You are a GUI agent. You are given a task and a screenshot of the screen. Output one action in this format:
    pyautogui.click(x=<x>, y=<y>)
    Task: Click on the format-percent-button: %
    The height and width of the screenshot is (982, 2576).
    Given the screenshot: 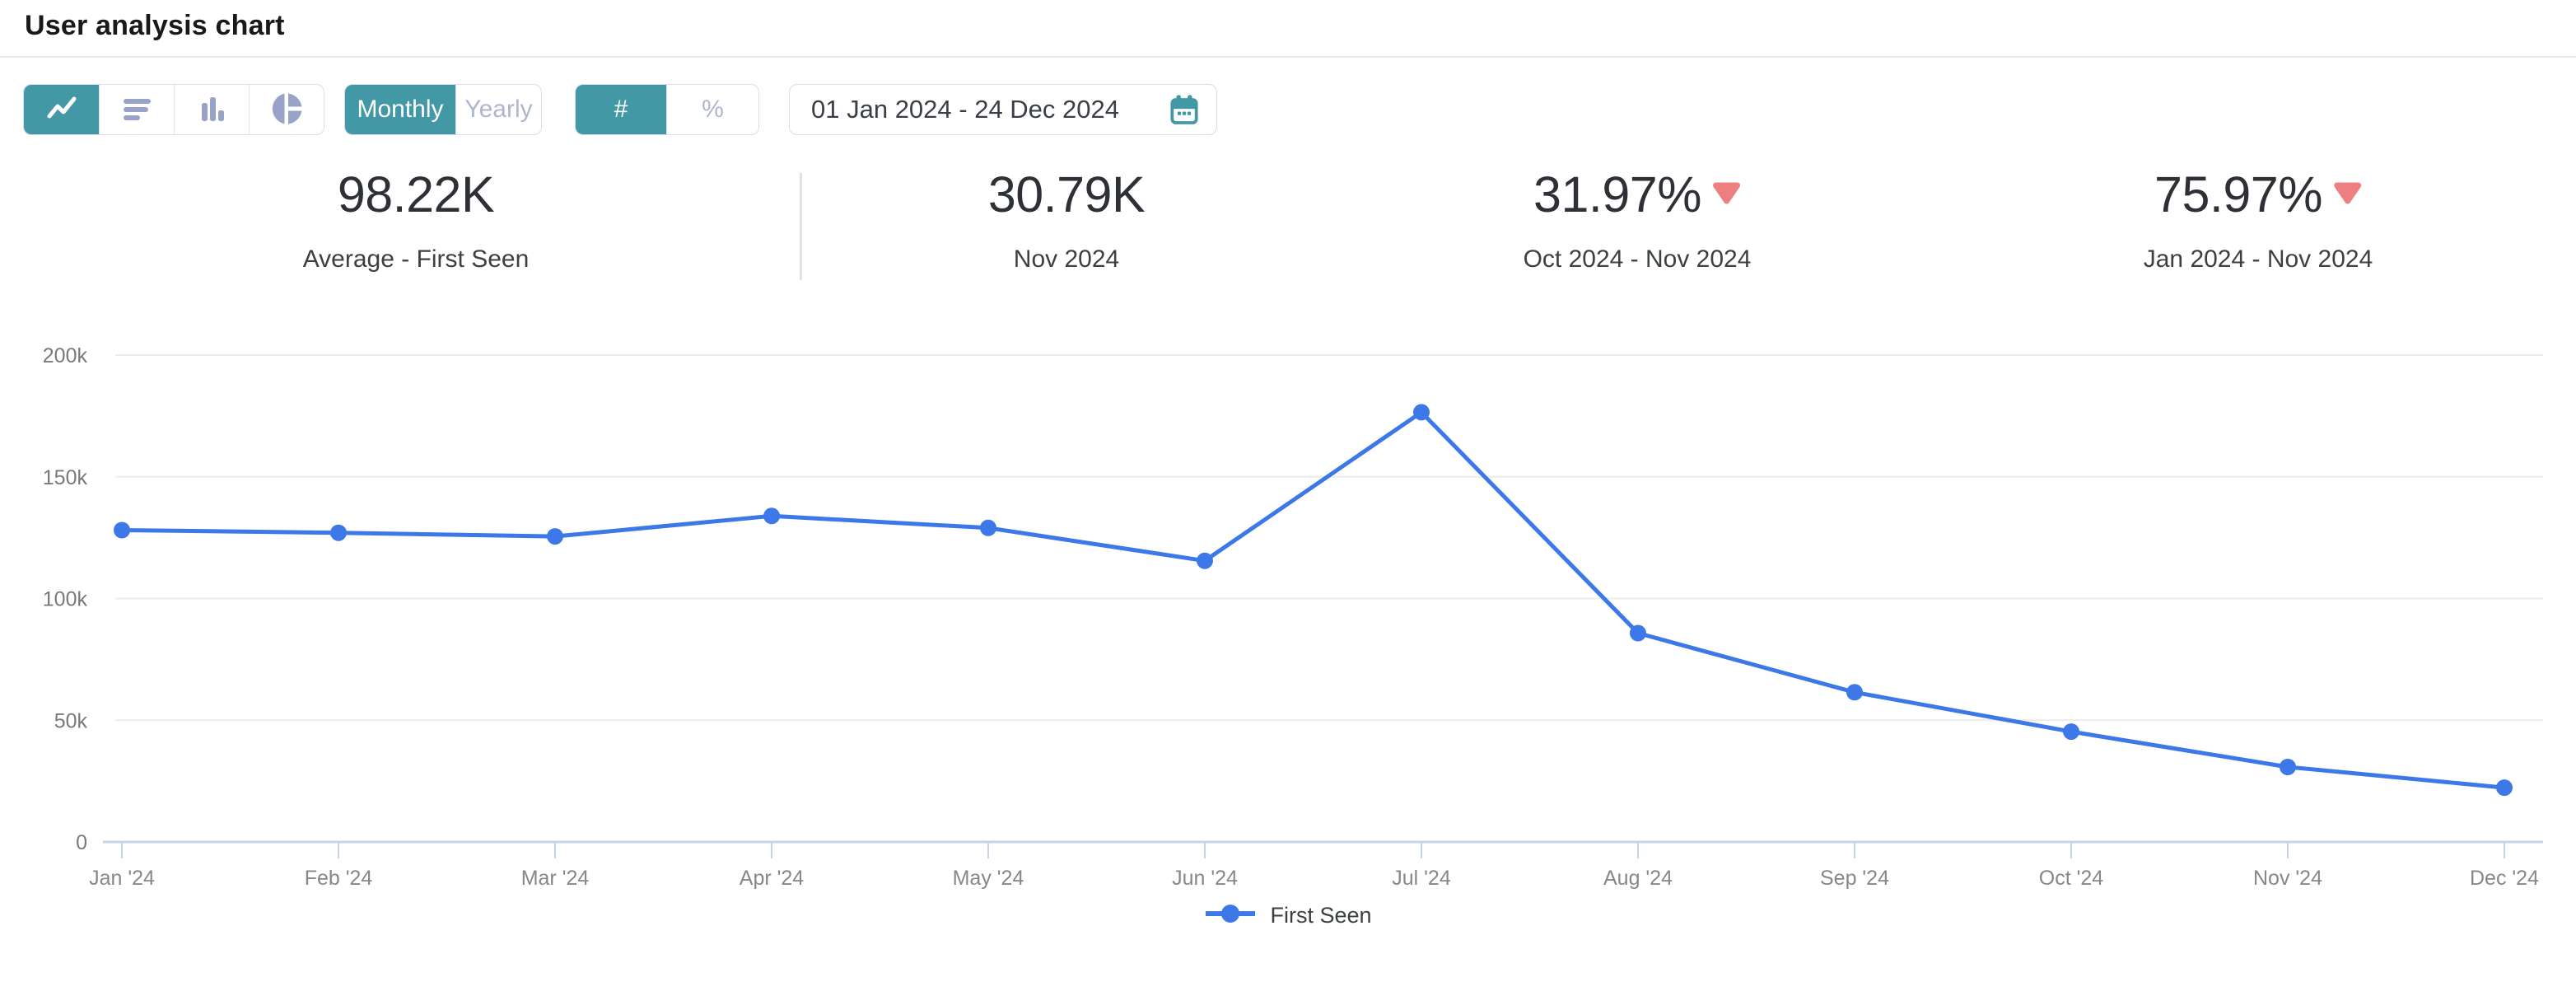 What is the action you would take?
    pyautogui.click(x=712, y=109)
    